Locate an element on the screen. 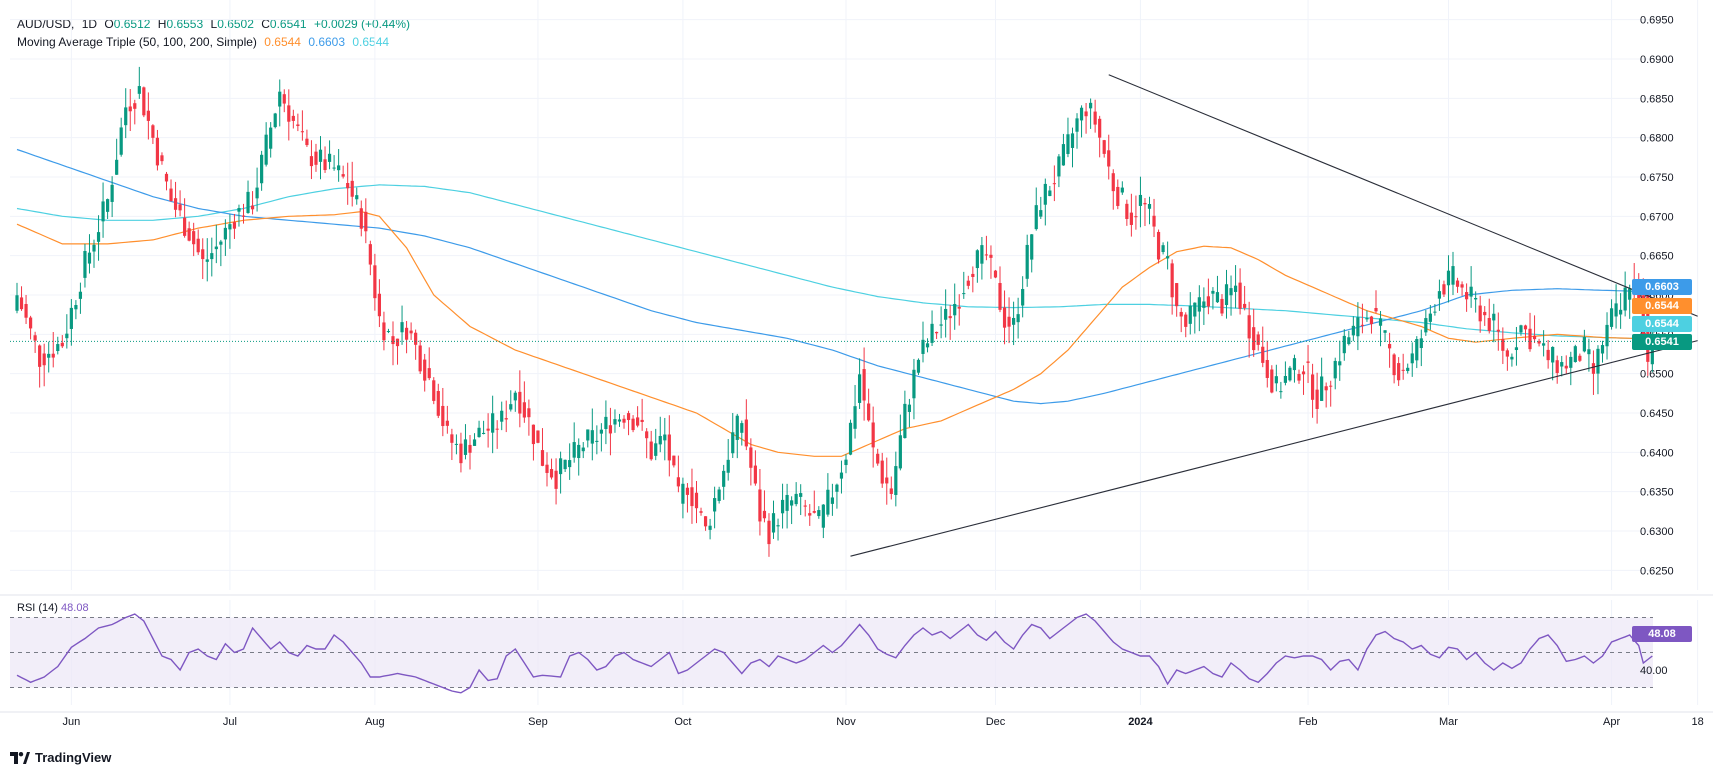 The height and width of the screenshot is (777, 1713). ma100-badge: 0.6603 is located at coordinates (1662, 287).